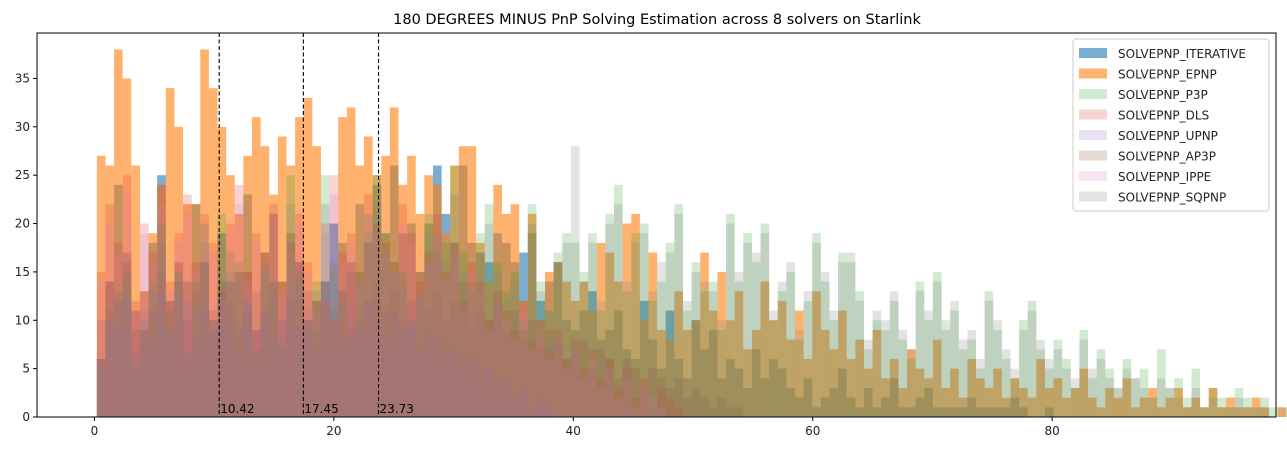  Describe the element at coordinates (333, 431) in the screenshot. I see `x-tick-label: 20` at that location.